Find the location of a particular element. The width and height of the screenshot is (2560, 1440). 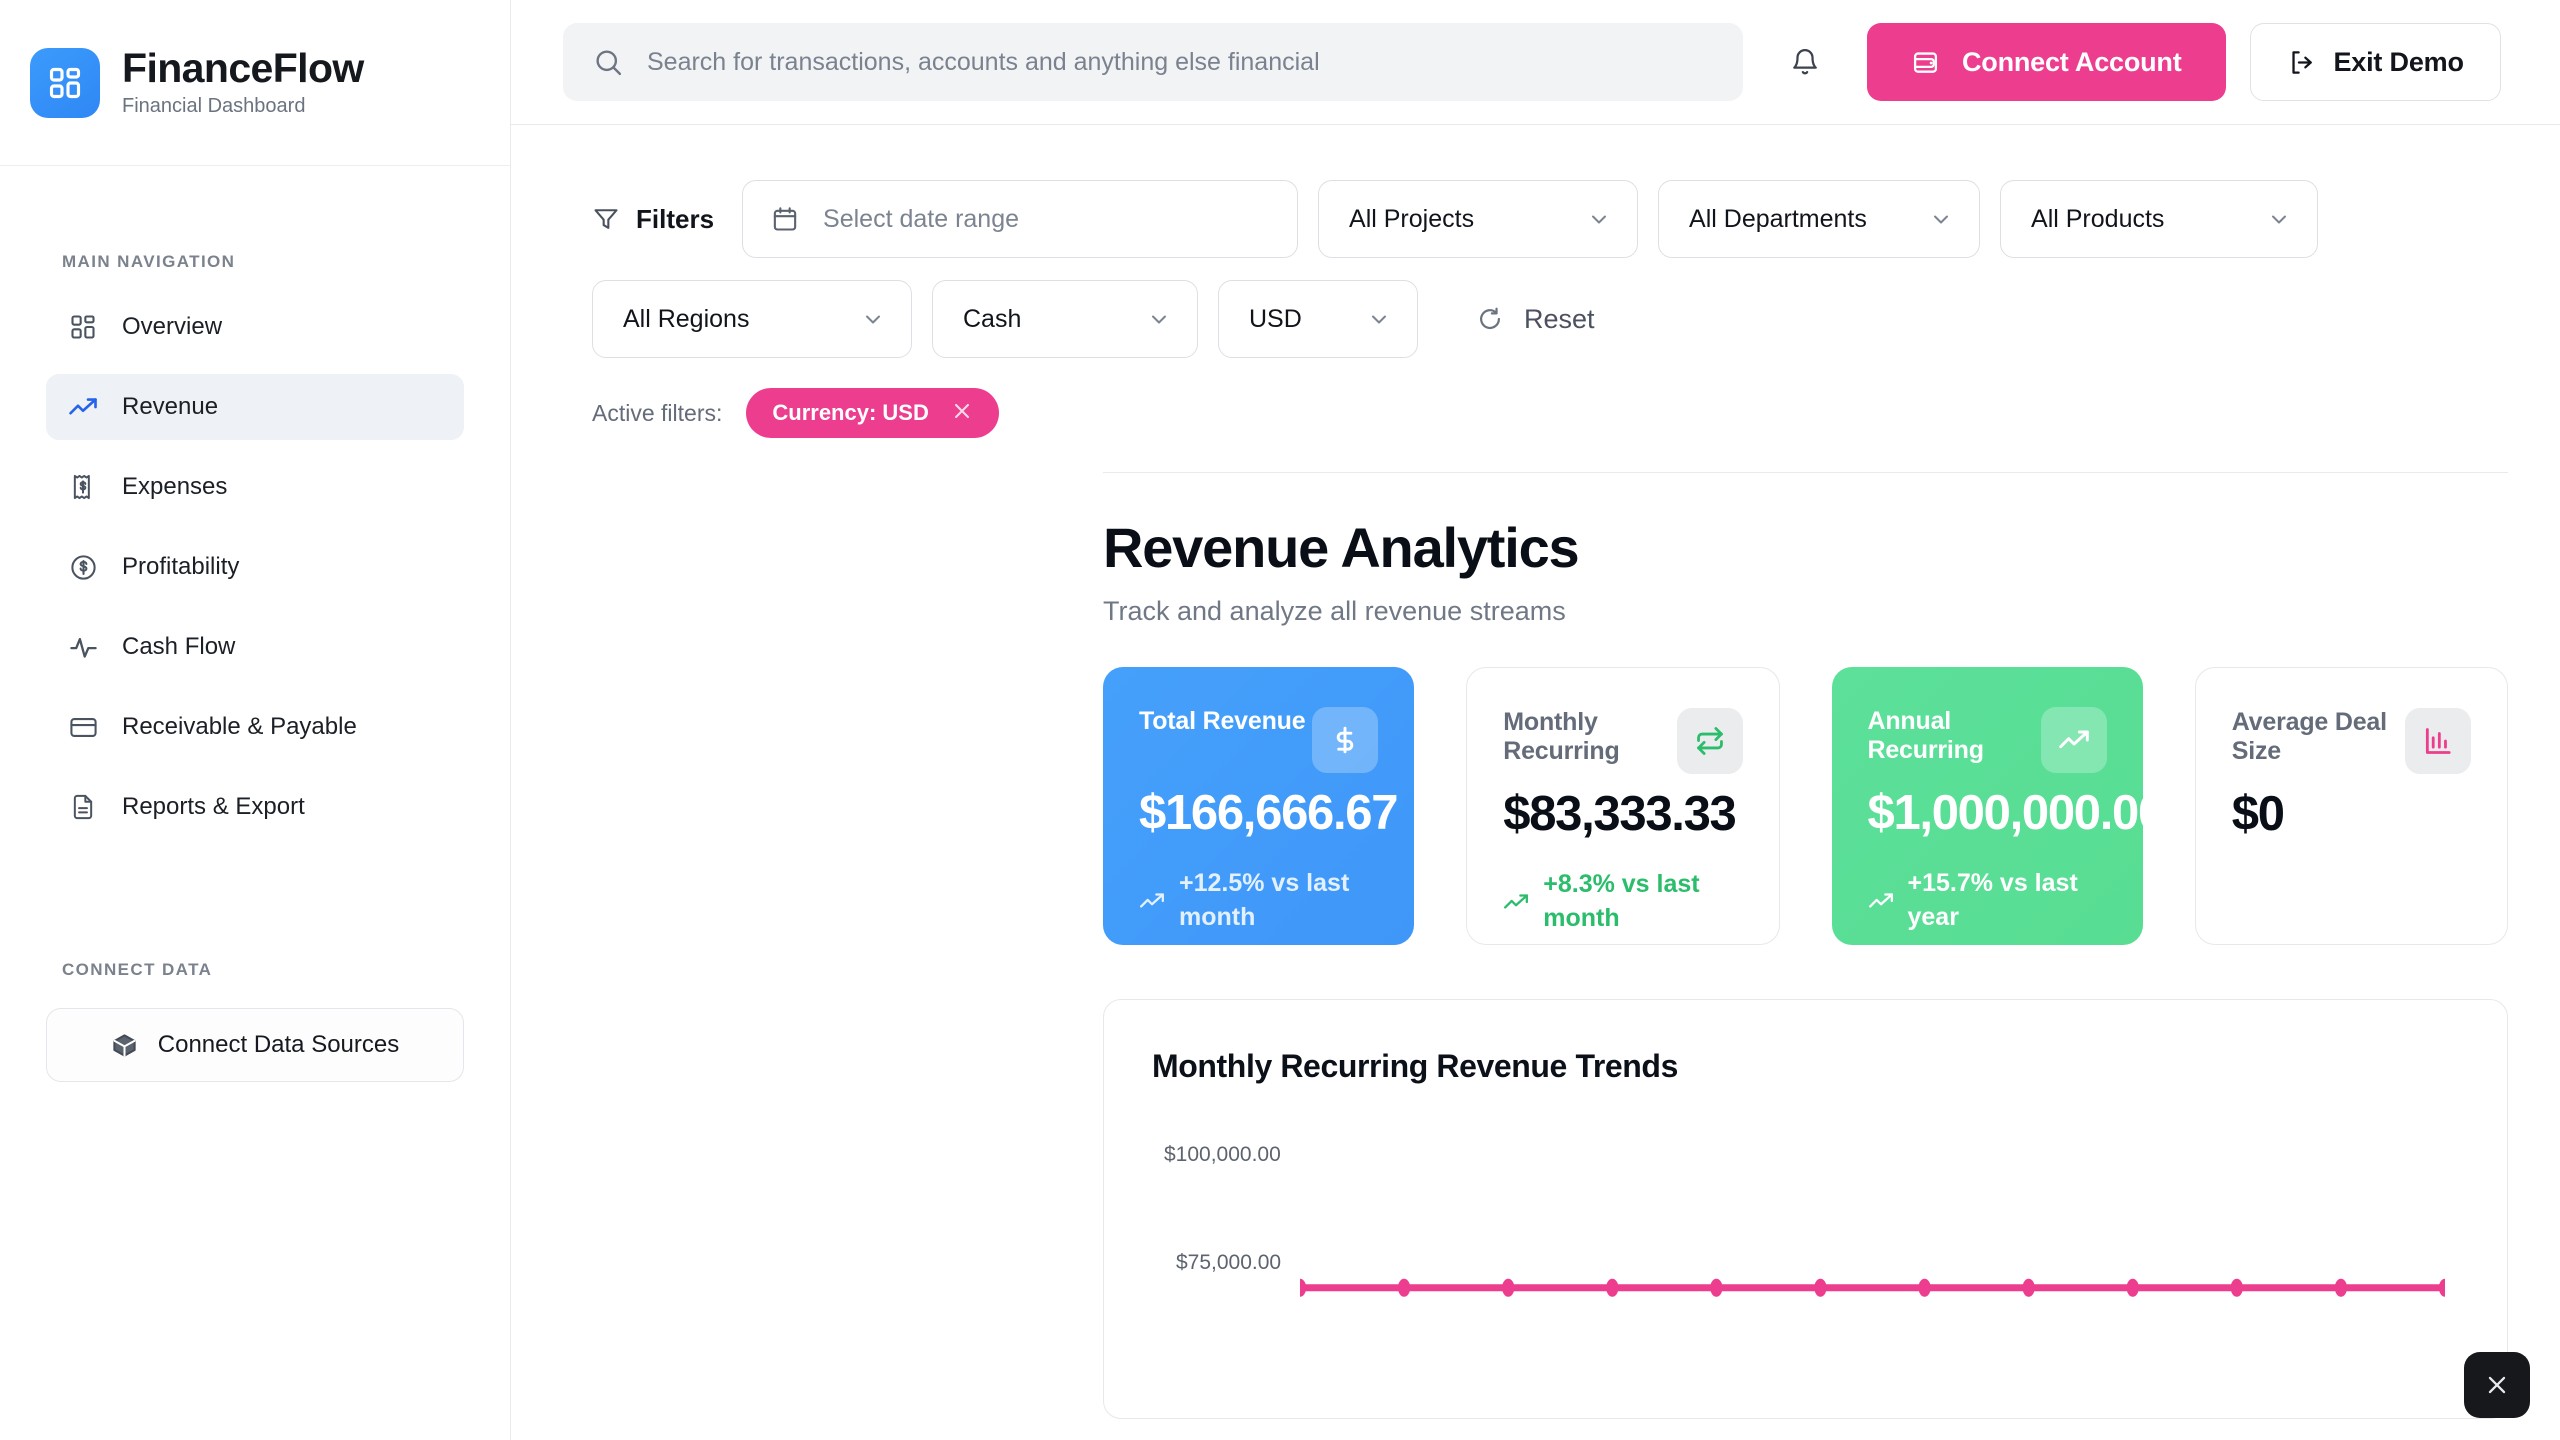

receipt-dollar-icon is located at coordinates (83, 487).